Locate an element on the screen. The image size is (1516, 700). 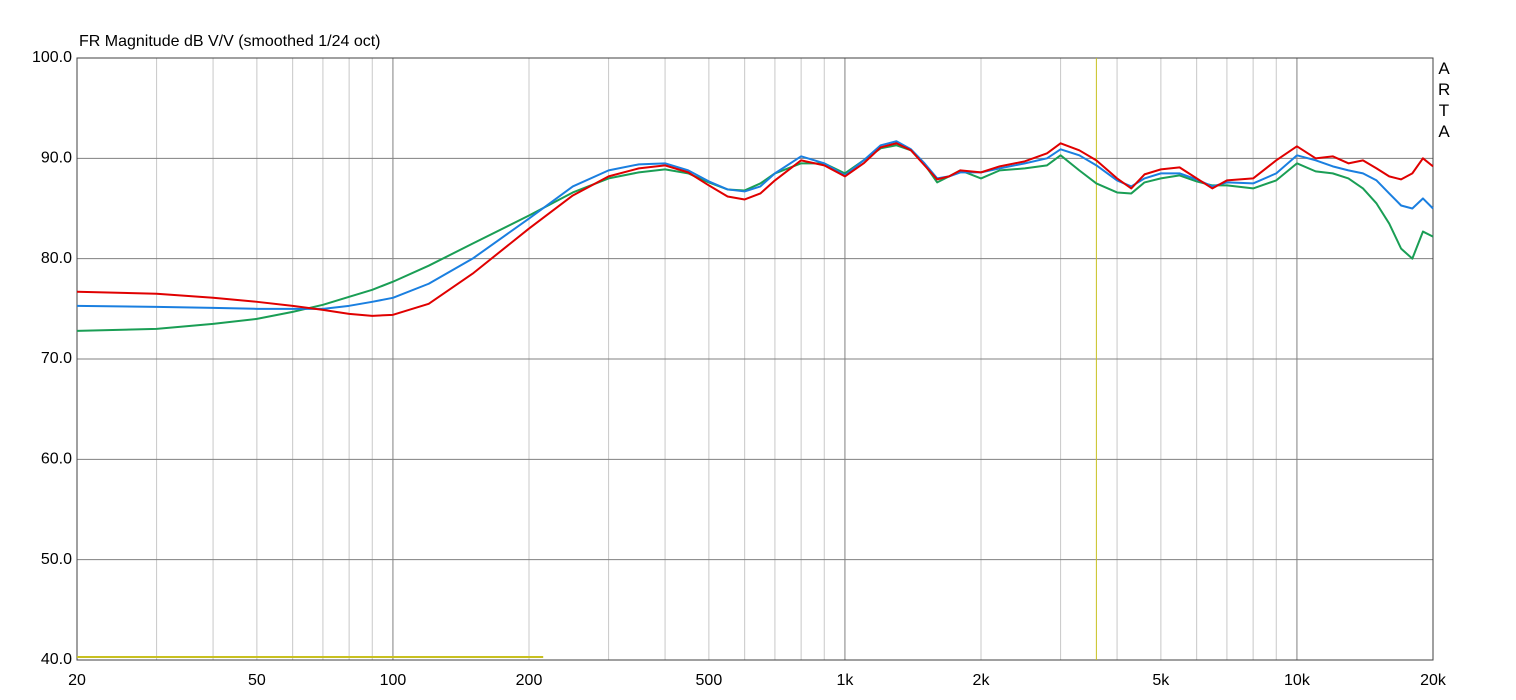
x-tick-label: 50 is located at coordinates (257, 680).